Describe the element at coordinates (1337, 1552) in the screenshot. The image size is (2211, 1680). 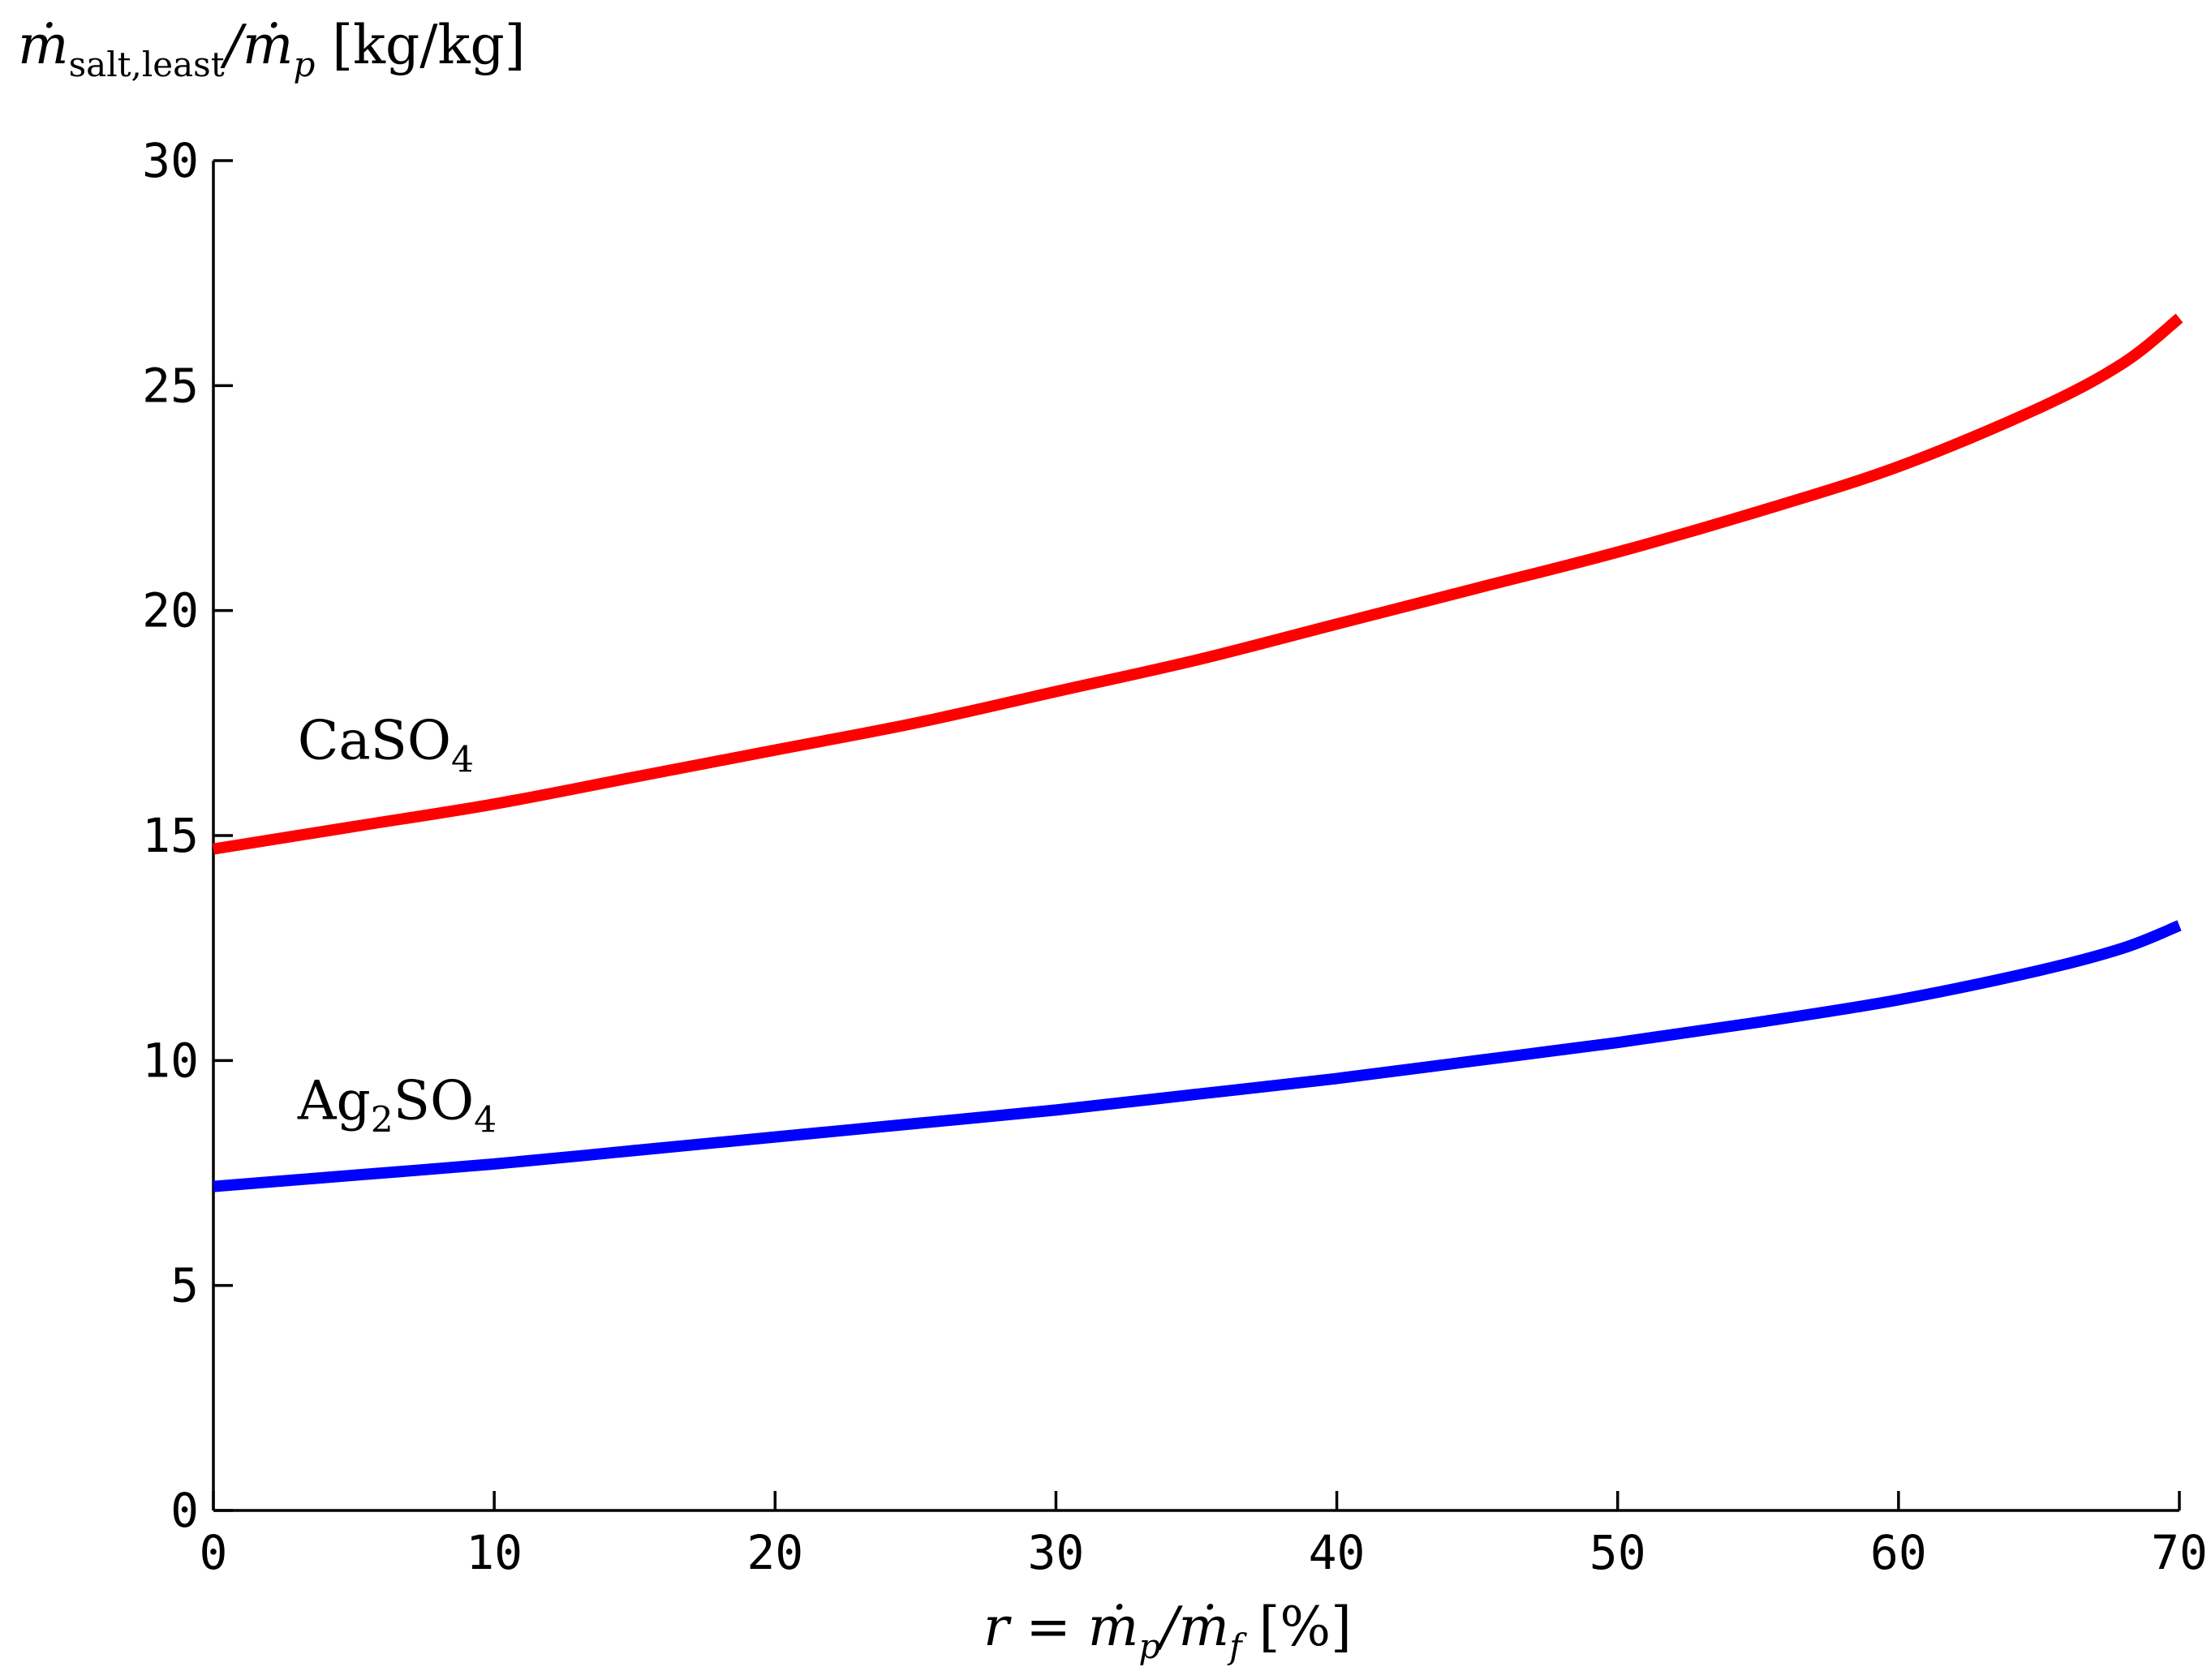
I see `x-tick-label: 40` at that location.